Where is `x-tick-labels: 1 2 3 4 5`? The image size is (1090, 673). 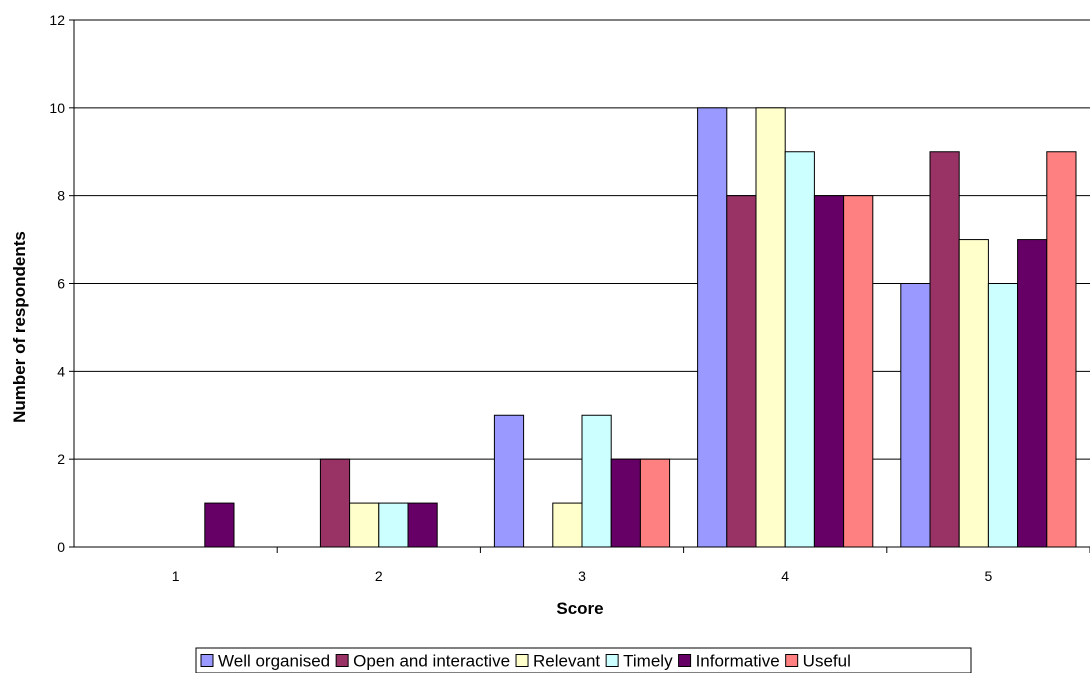
x-tick-labels: 1 2 3 4 5 is located at coordinates (582, 576).